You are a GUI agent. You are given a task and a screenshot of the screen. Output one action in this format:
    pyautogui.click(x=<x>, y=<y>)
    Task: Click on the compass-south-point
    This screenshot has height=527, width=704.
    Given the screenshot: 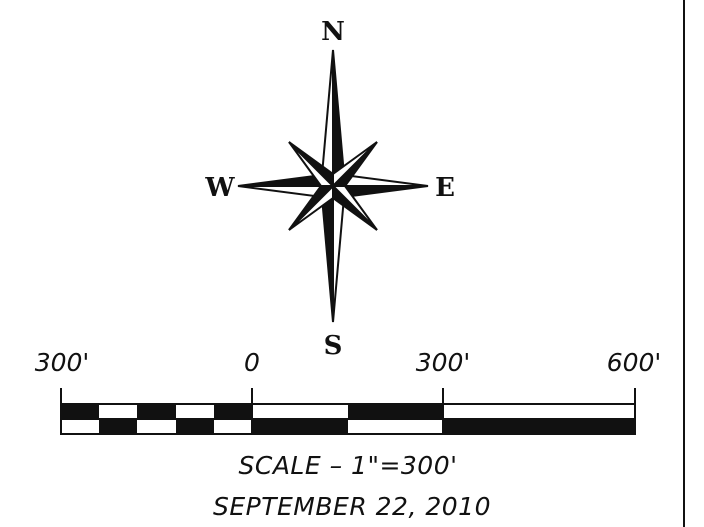 What is the action you would take?
    pyautogui.click(x=333, y=253)
    